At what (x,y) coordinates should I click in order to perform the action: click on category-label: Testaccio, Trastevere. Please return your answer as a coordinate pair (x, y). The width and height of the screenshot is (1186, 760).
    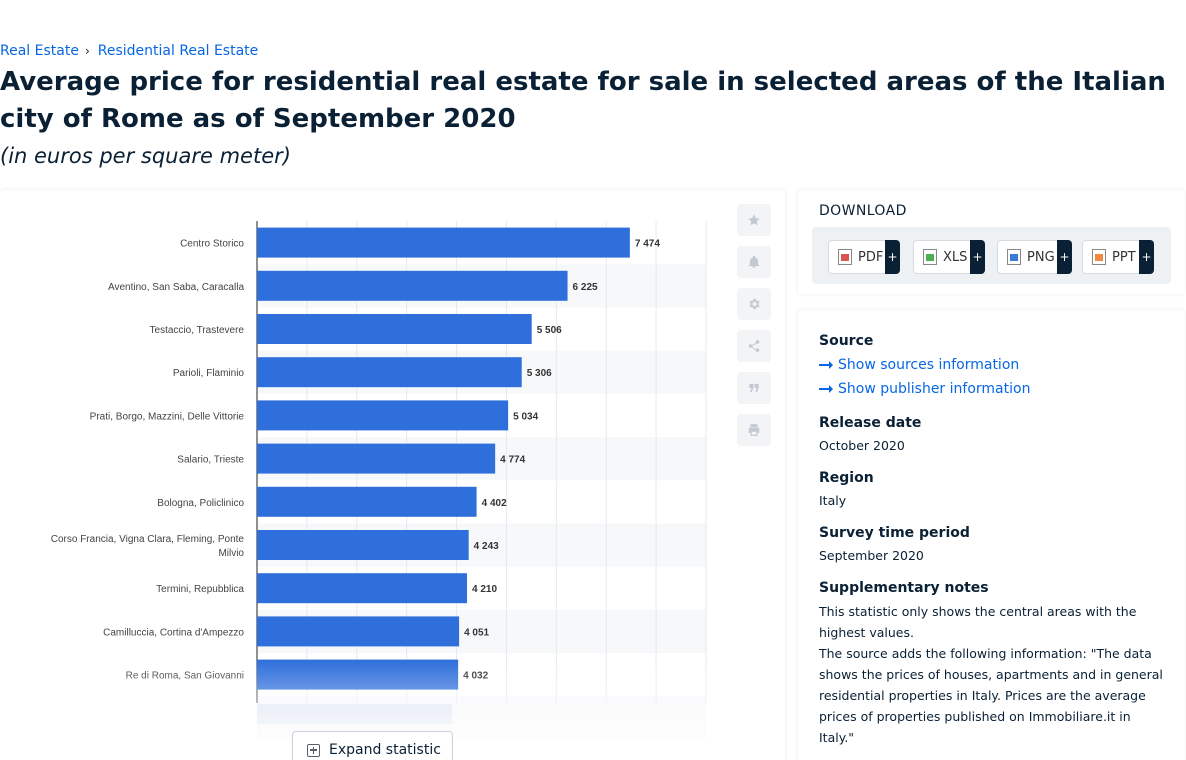
    Looking at the image, I should click on (197, 330).